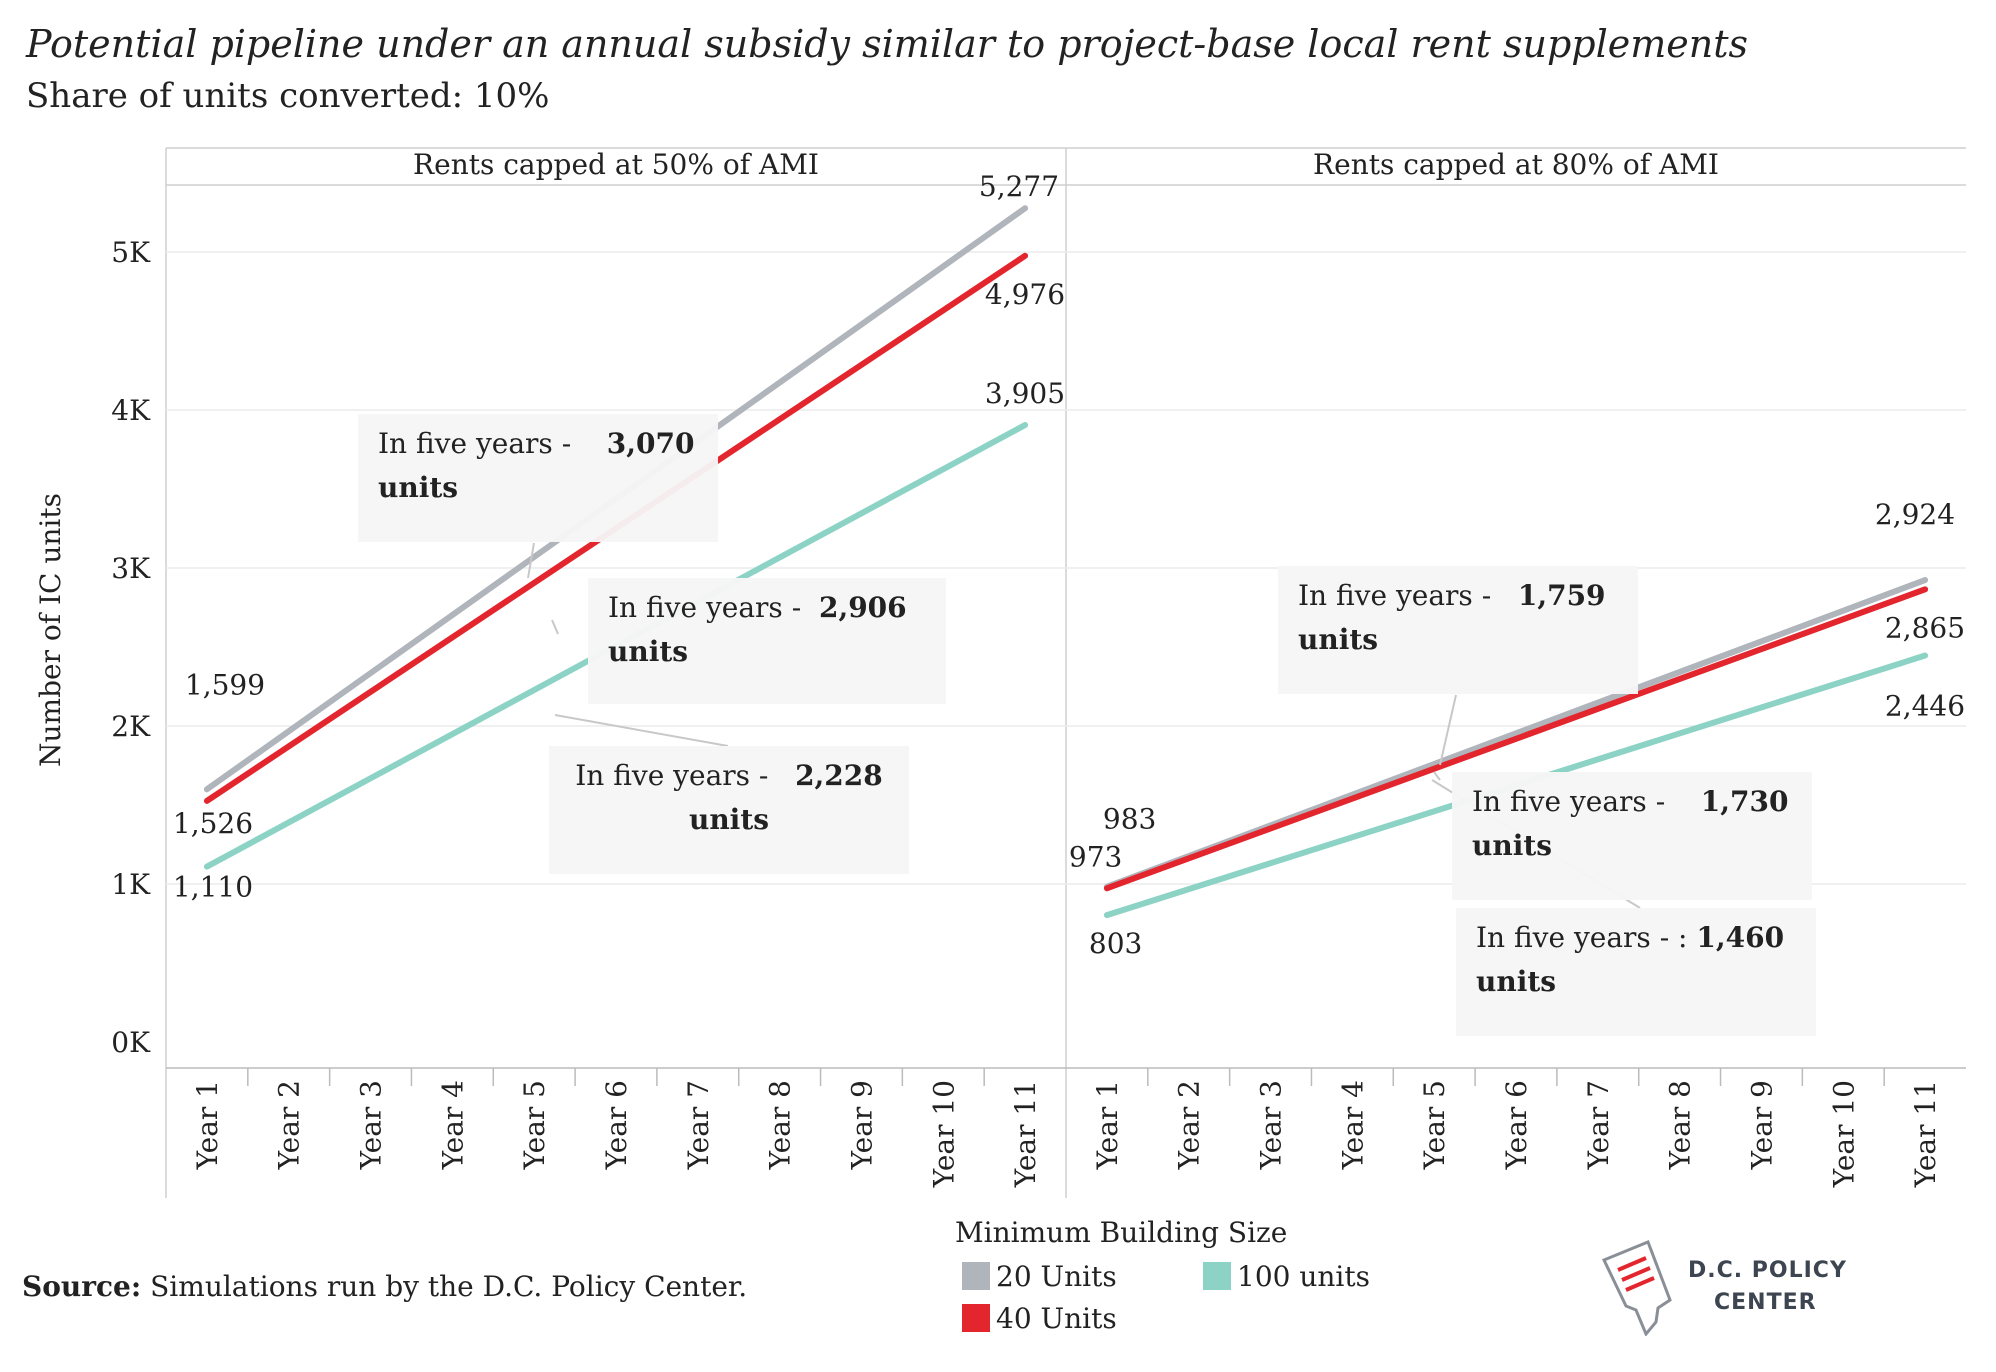  I want to click on data-label-end: 5,277, so click(1019, 186).